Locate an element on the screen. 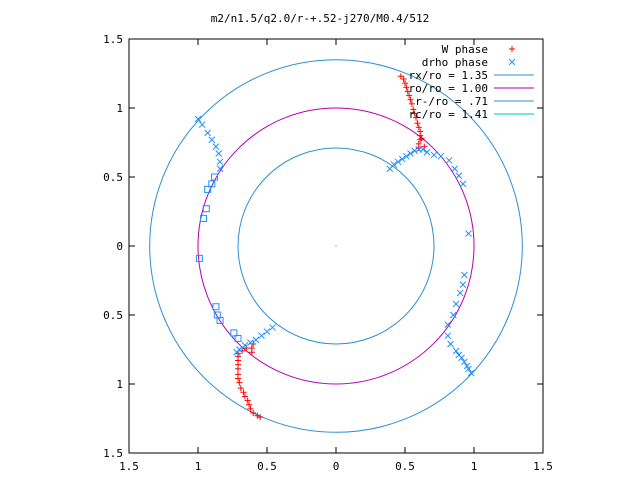  y-tick-label: 1 is located at coordinates (119, 384).